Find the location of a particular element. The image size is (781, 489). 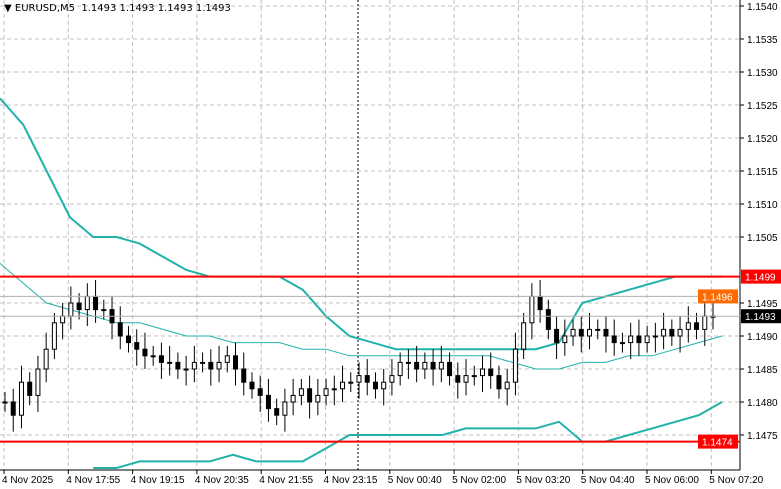

price-level-label: 1.1474 is located at coordinates (717, 443).